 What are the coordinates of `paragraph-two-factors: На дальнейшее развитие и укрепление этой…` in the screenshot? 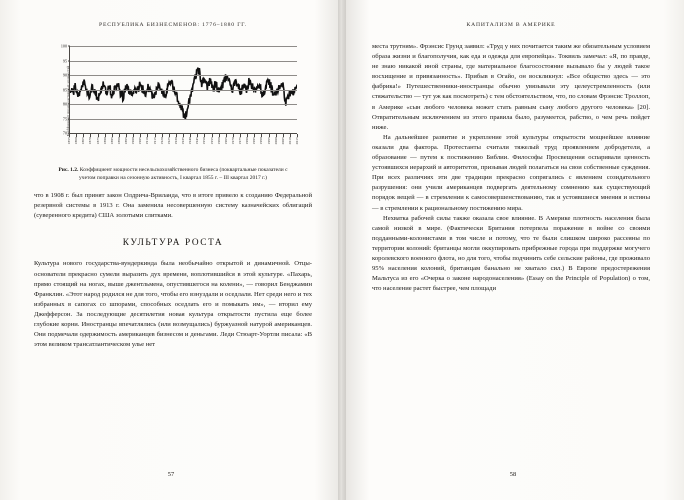 It's located at (511, 172).